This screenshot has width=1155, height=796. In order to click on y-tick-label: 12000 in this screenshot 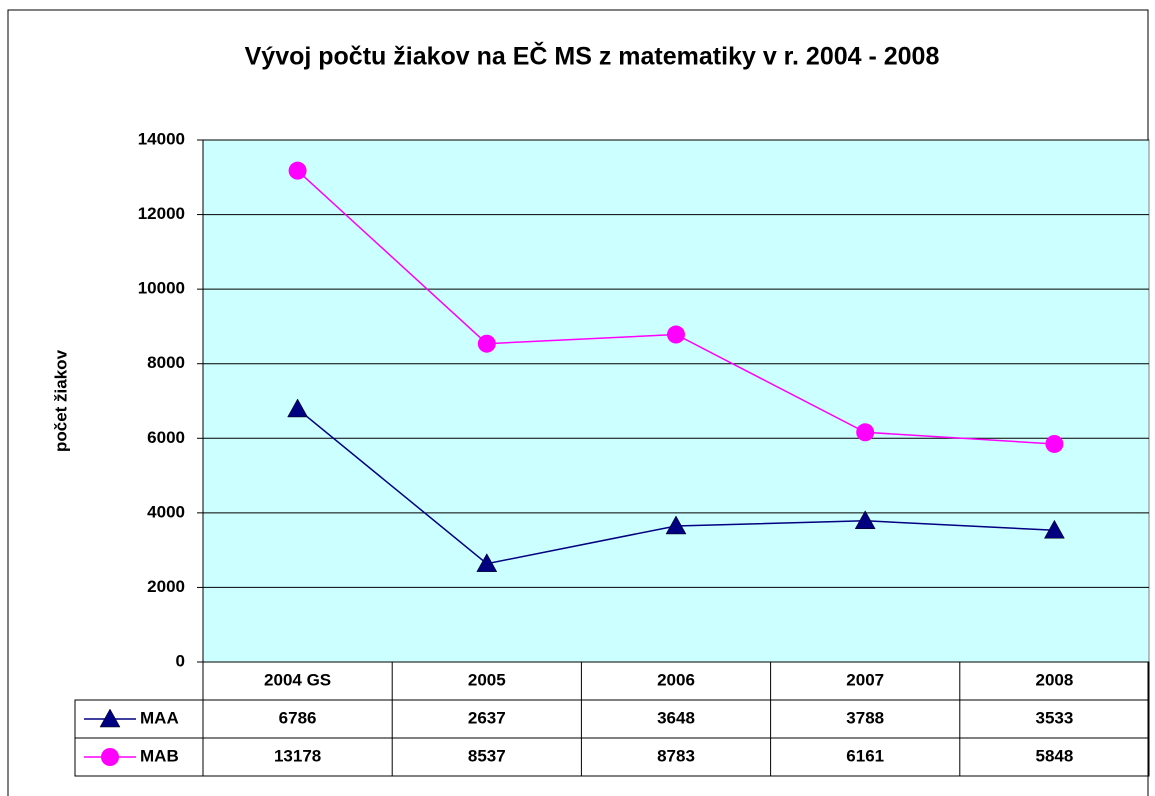, I will do `click(161, 213)`.